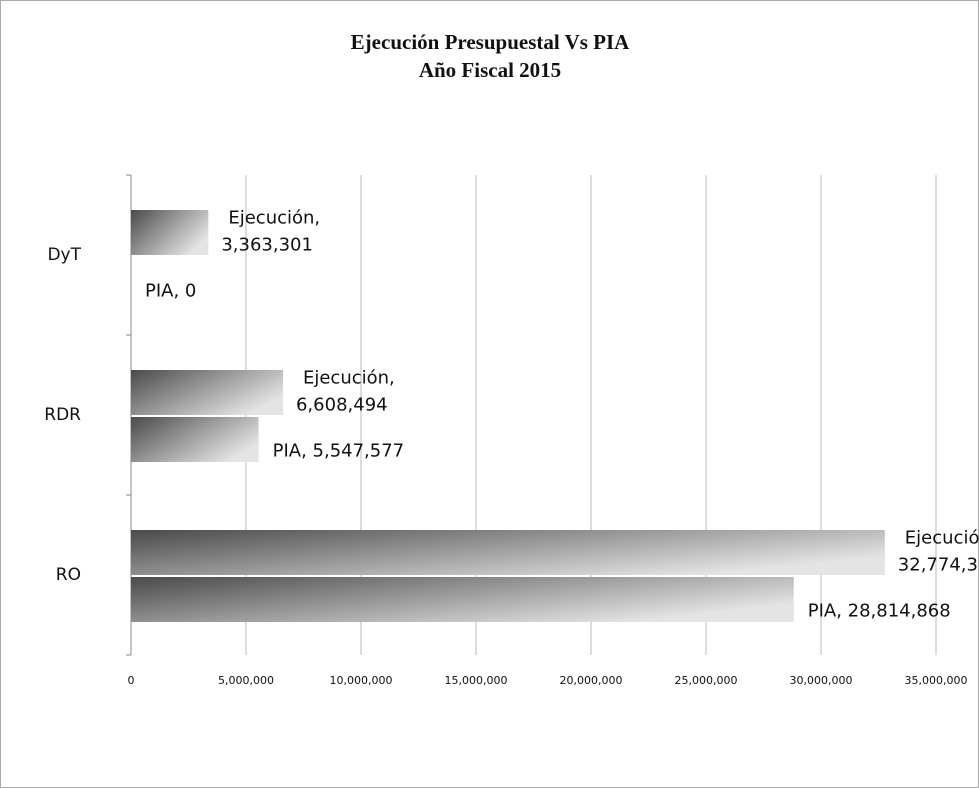 The height and width of the screenshot is (788, 979). I want to click on x-tick-label: 10,000,000, so click(361, 680).